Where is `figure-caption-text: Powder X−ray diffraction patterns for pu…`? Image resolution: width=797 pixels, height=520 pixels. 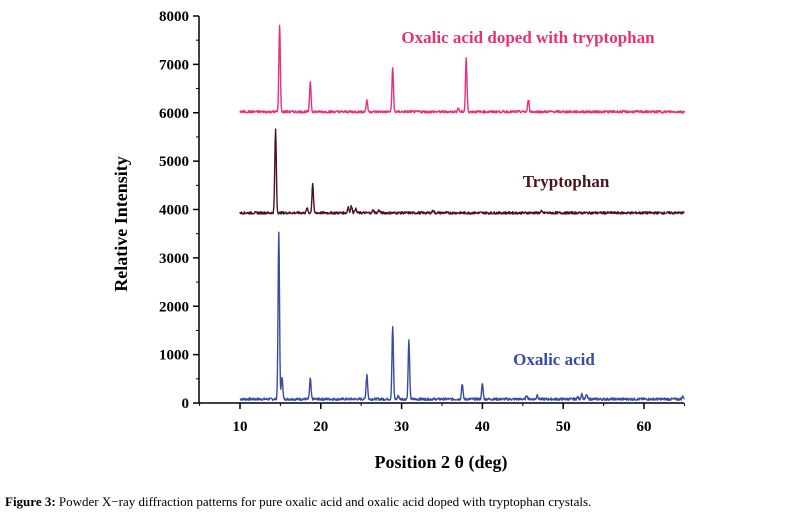 figure-caption-text: Powder X−ray diffraction patterns for pu… is located at coordinates (323, 501).